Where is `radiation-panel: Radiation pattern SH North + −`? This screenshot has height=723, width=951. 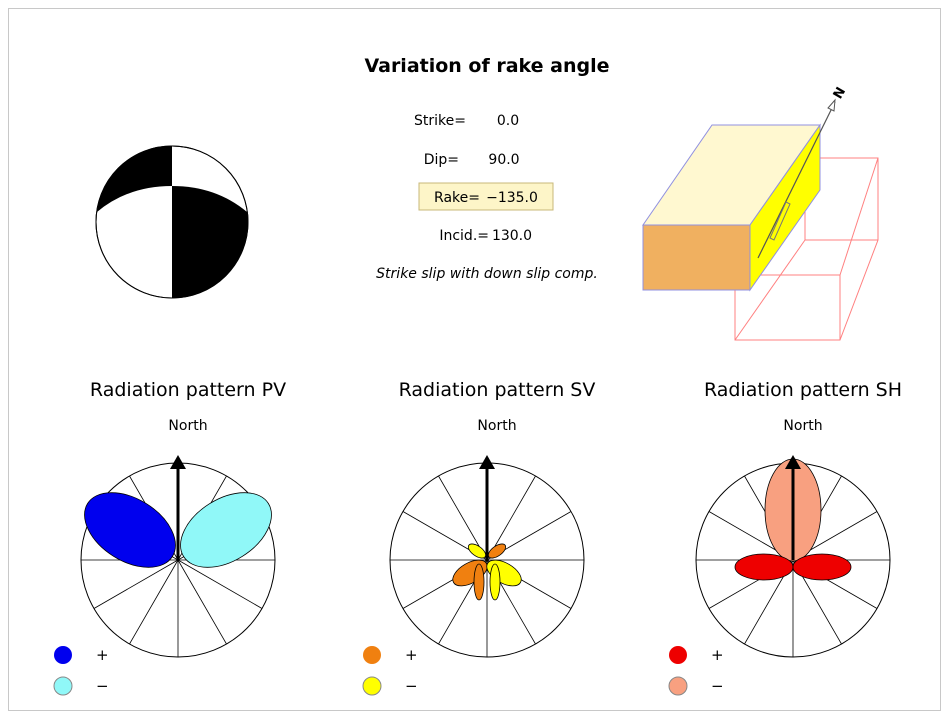 radiation-panel: Radiation pattern SH North + − is located at coordinates (785, 537).